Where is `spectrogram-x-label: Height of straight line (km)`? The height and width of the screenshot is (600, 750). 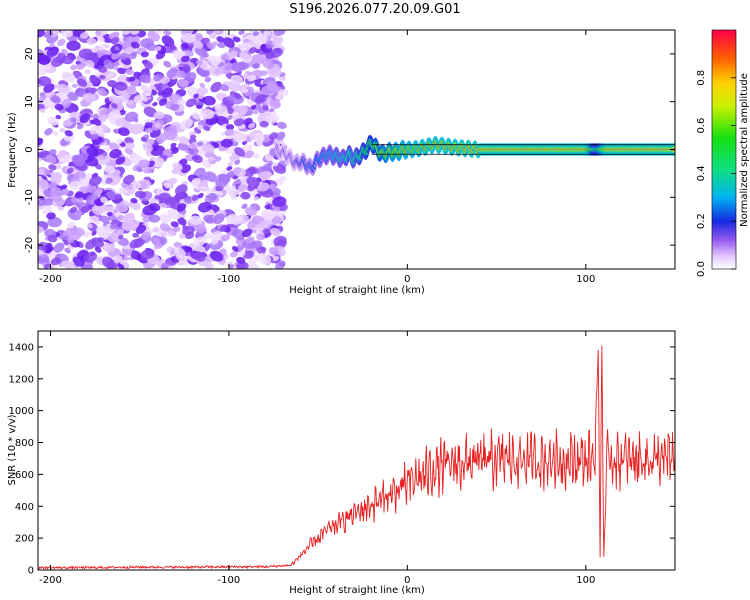 spectrogram-x-label: Height of straight line (km) is located at coordinates (357, 290).